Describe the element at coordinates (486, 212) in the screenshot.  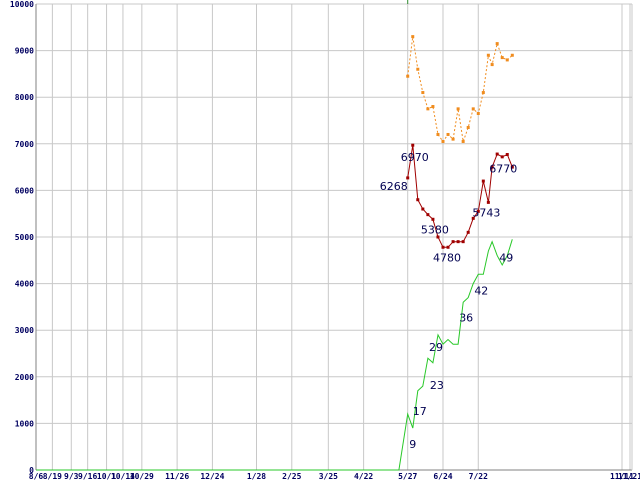
I see `data-label-red: 5743` at that location.